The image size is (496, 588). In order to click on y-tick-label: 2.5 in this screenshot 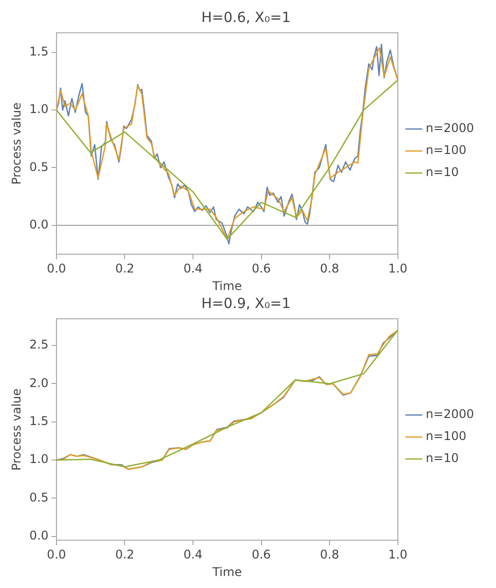, I will do `click(38, 345)`.